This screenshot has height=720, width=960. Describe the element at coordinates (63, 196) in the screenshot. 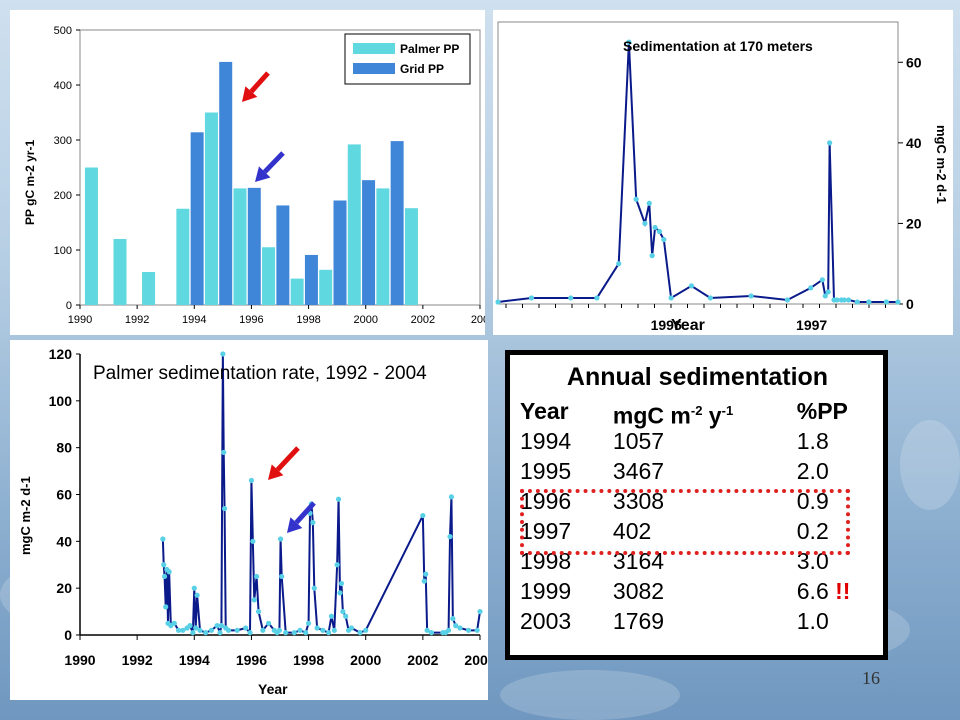

I see `y-tick-label: 200` at that location.